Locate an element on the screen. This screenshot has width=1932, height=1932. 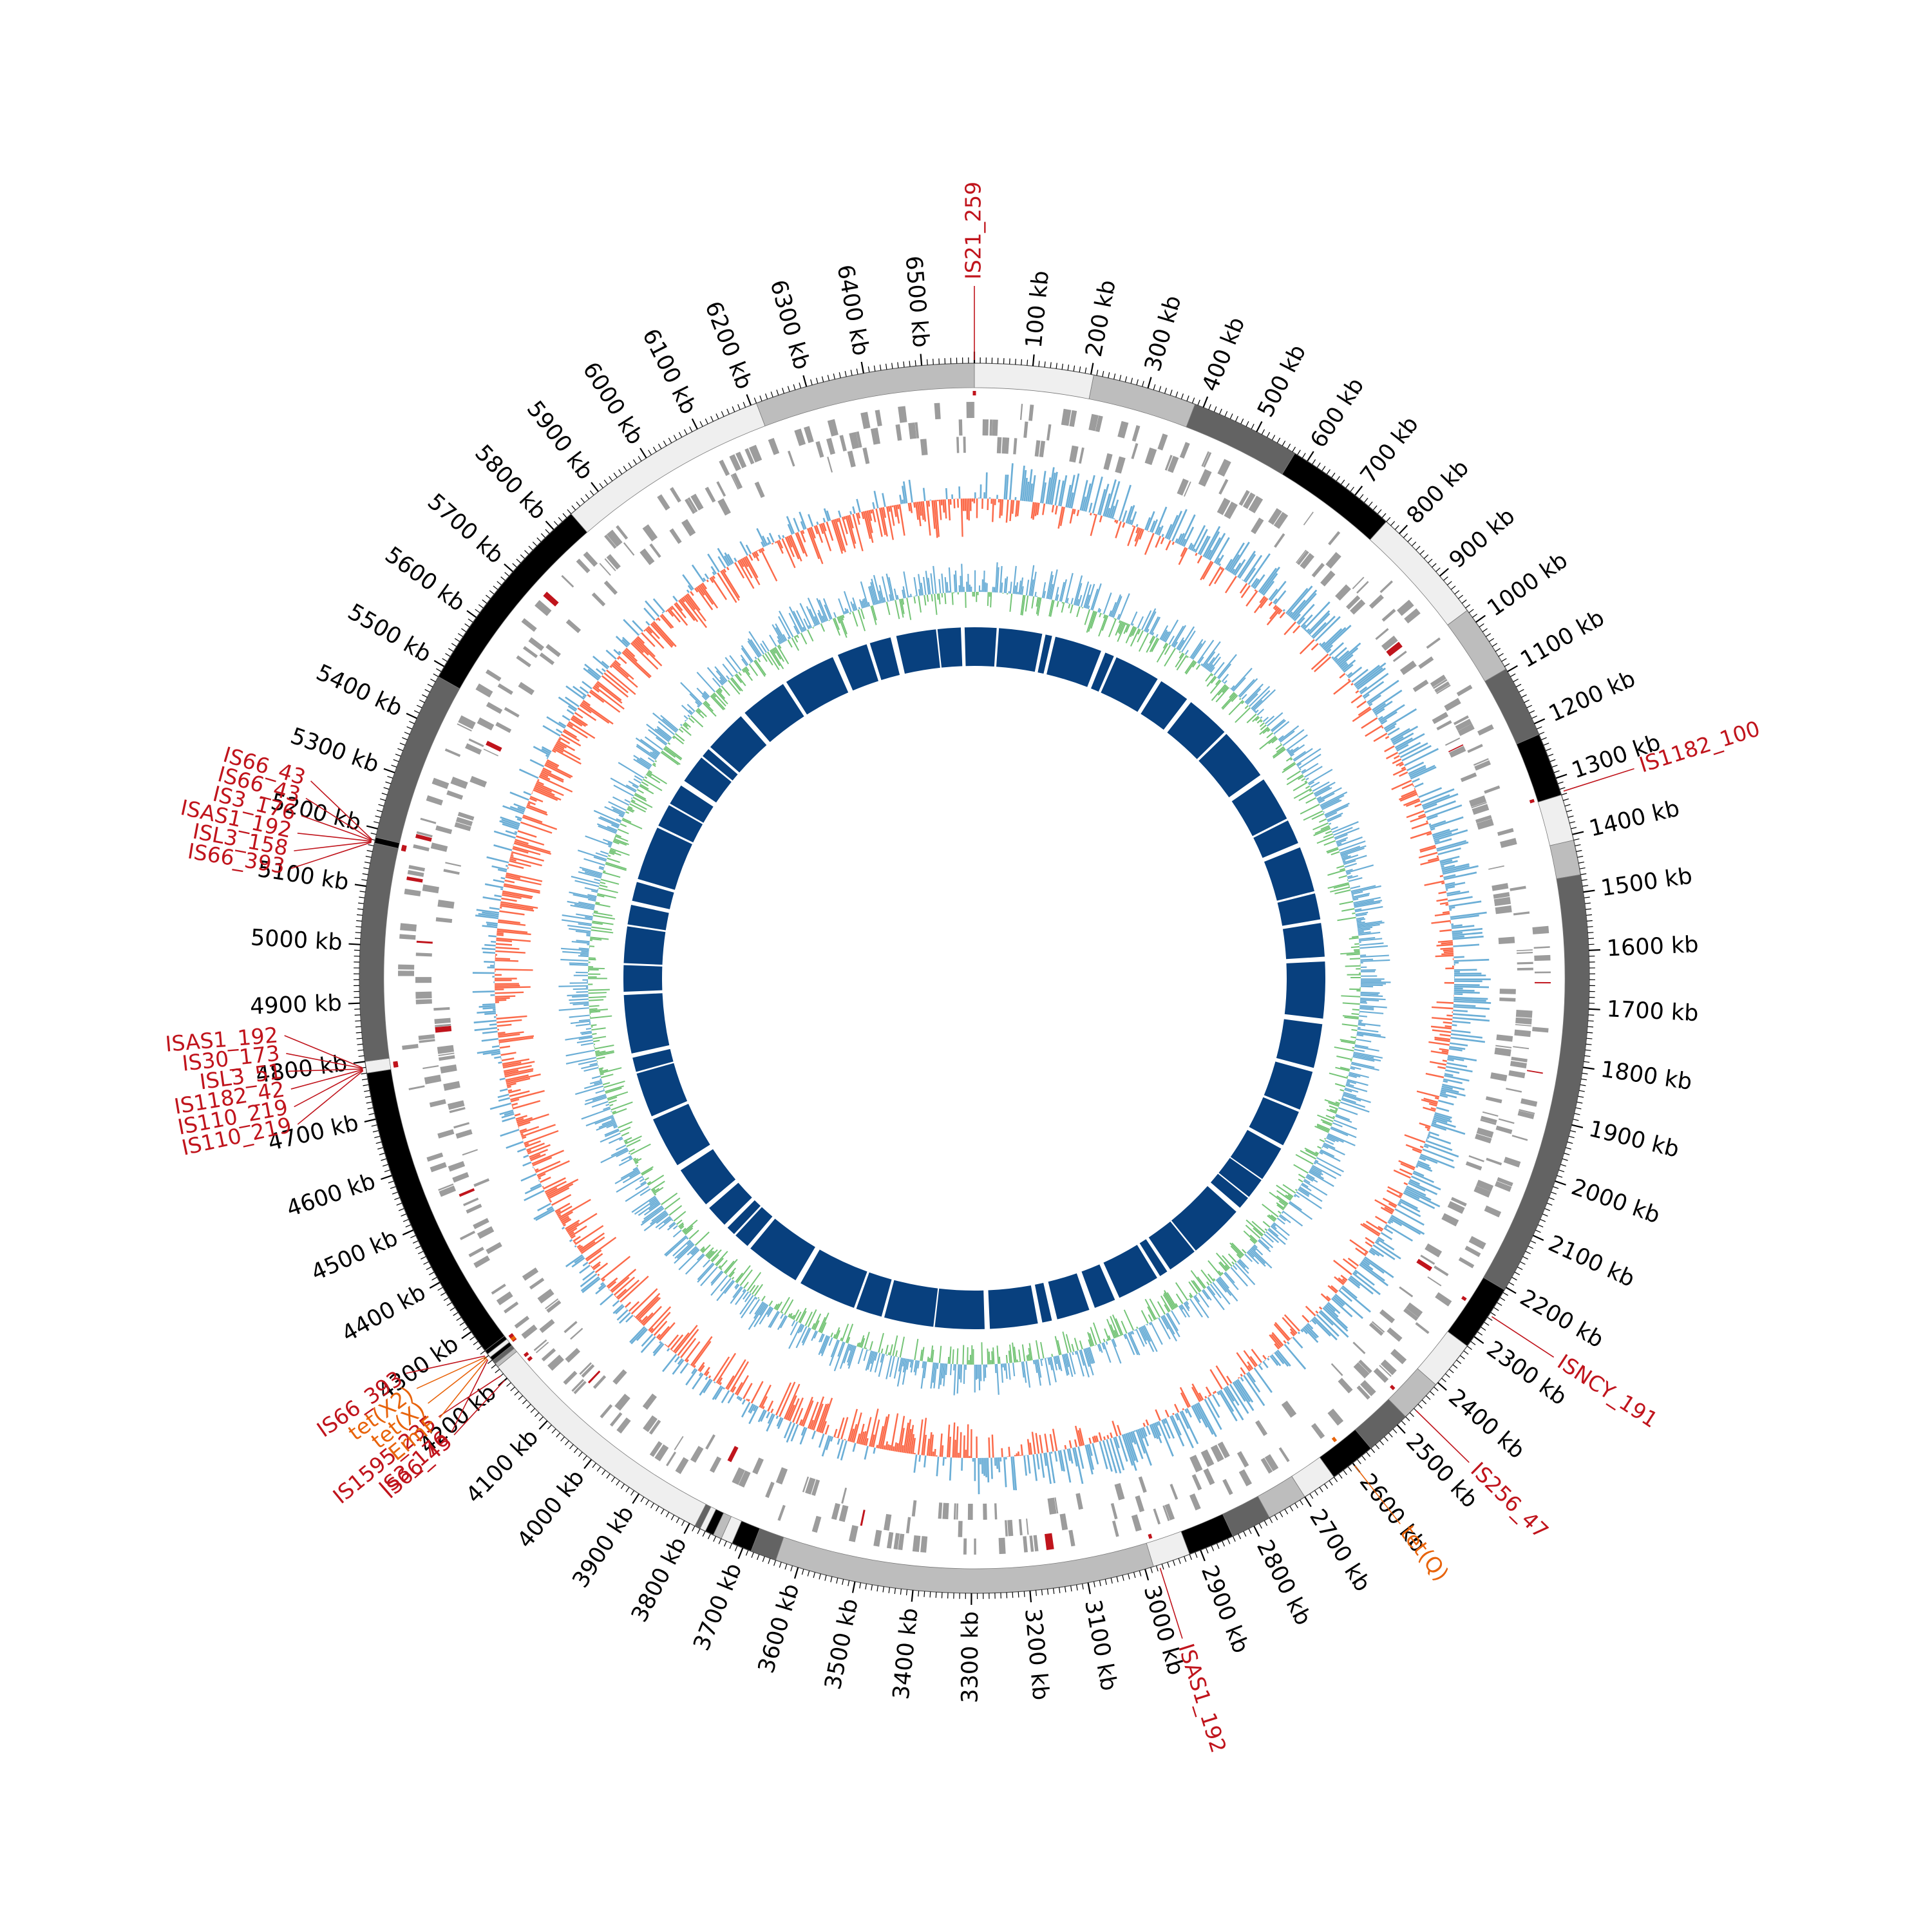
tick-label: 600 kb is located at coordinates (1338, 414).